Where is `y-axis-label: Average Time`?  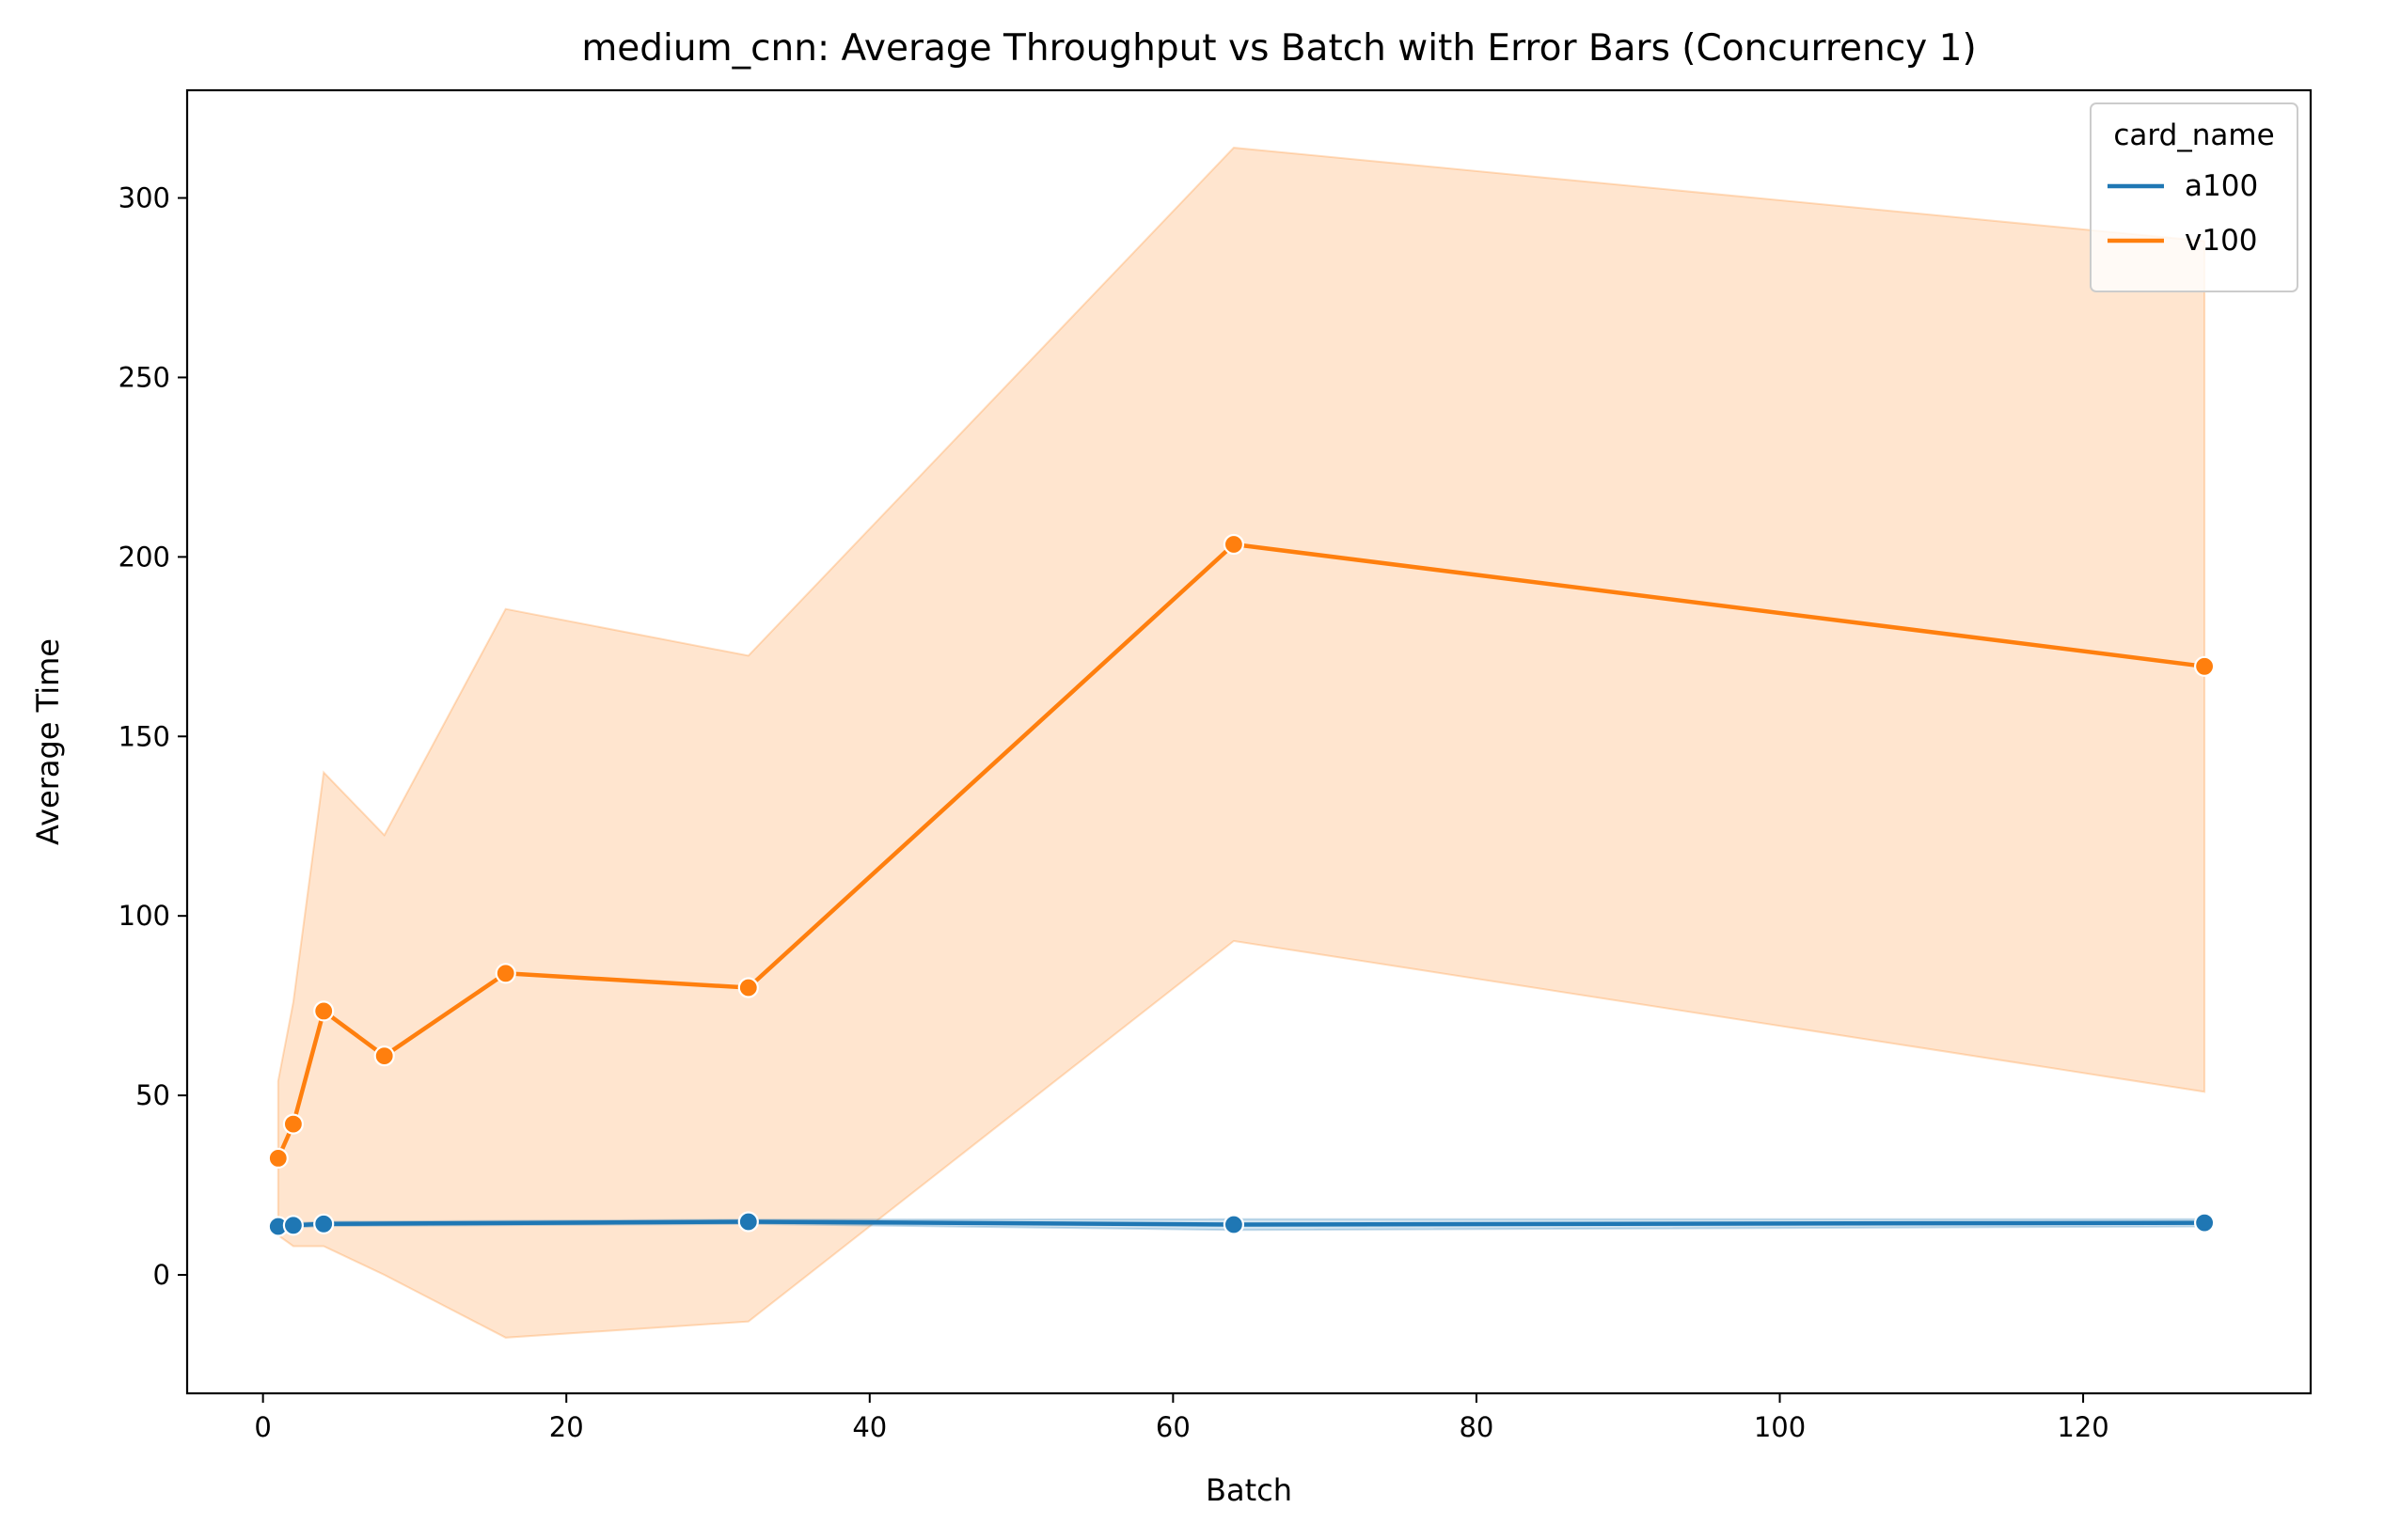
y-axis-label: Average Time is located at coordinates (48, 741).